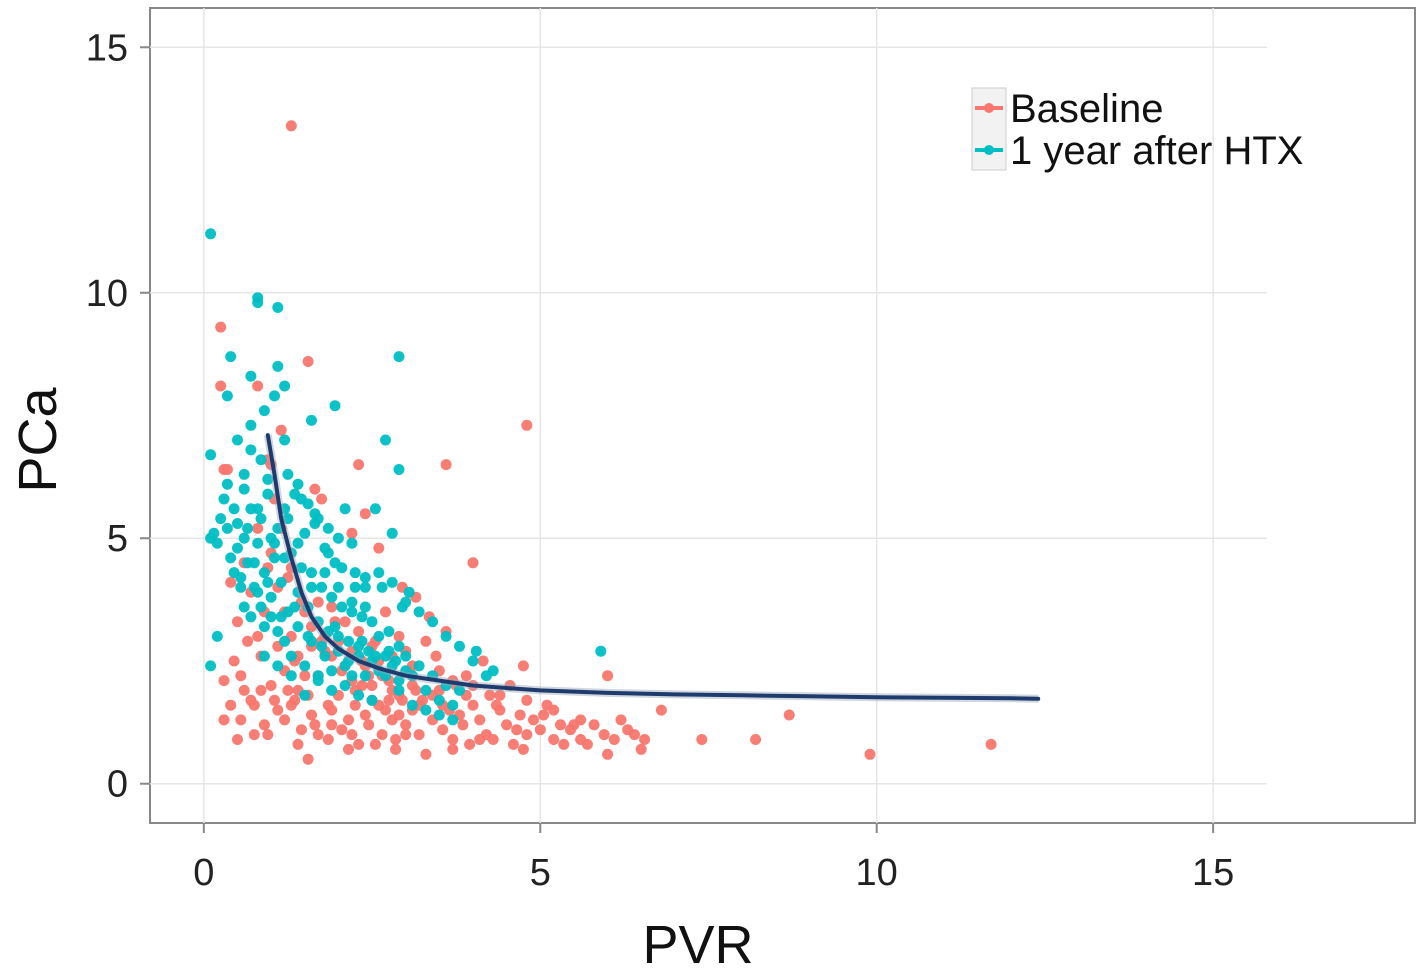 Image resolution: width=1421 pixels, height=970 pixels. What do you see at coordinates (540, 873) in the screenshot?
I see `x-tick-label: 5` at bounding box center [540, 873].